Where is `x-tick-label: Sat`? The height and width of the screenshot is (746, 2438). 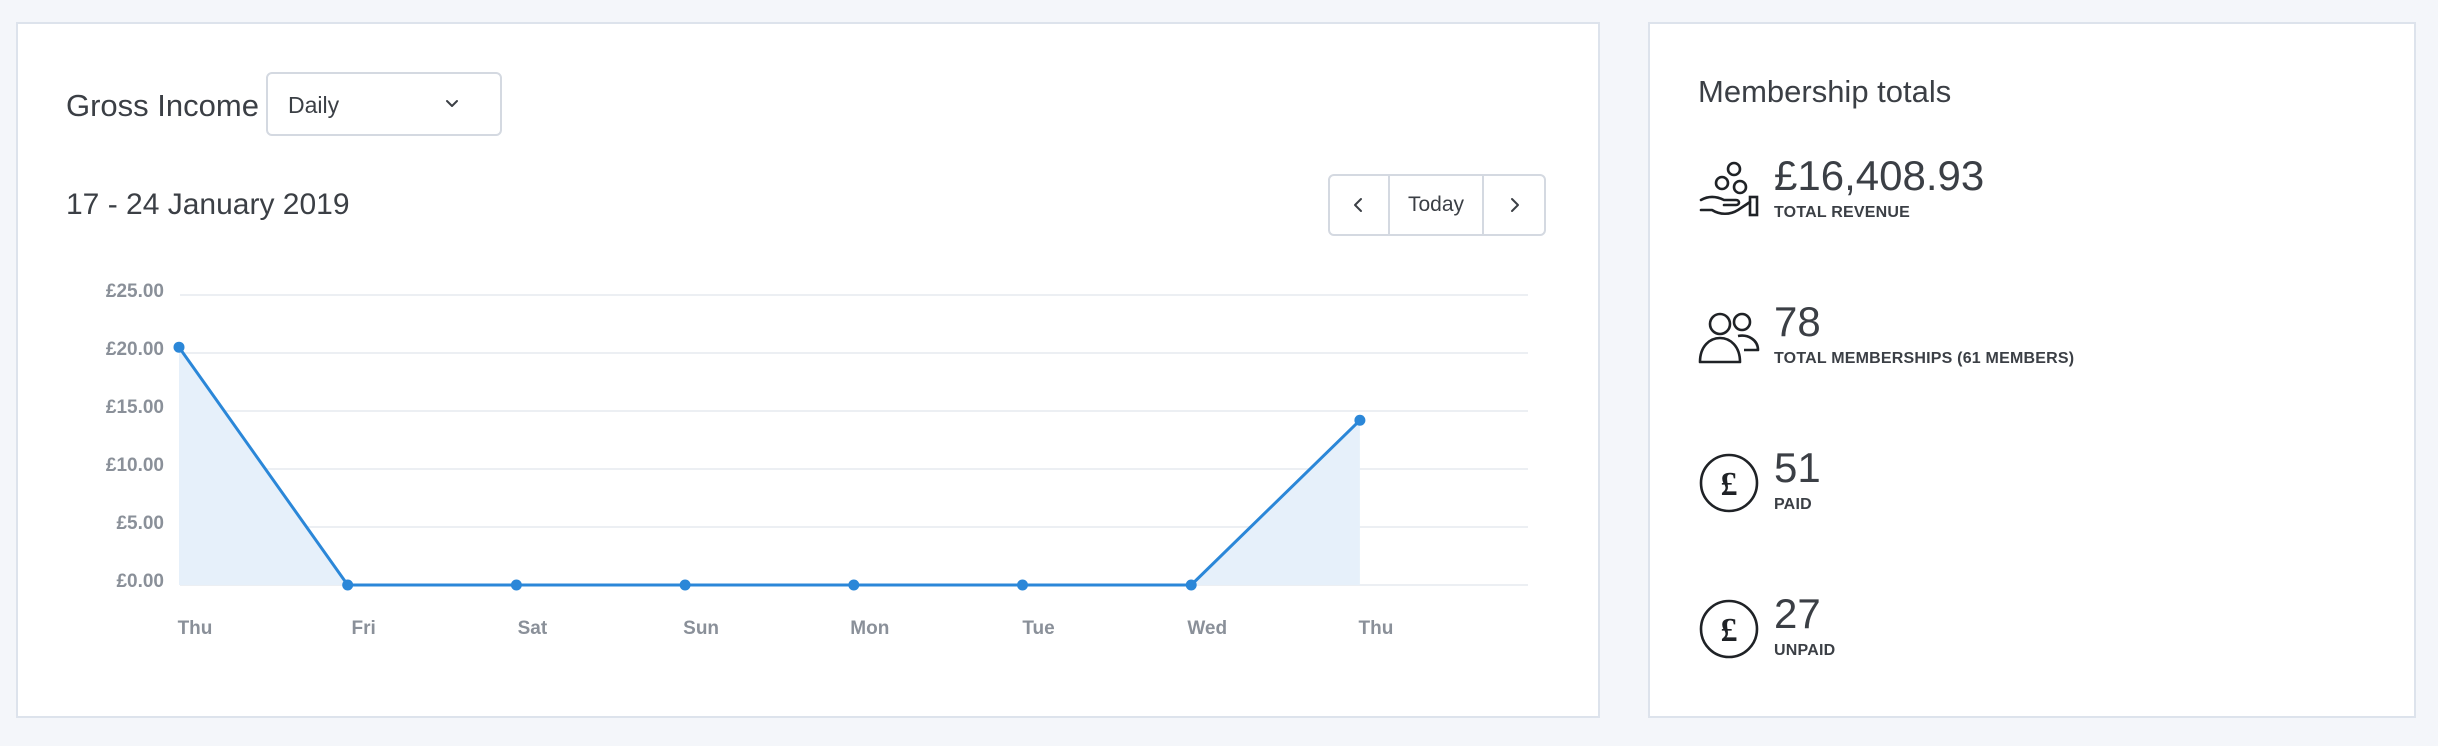 x-tick-label: Sat is located at coordinates (533, 628).